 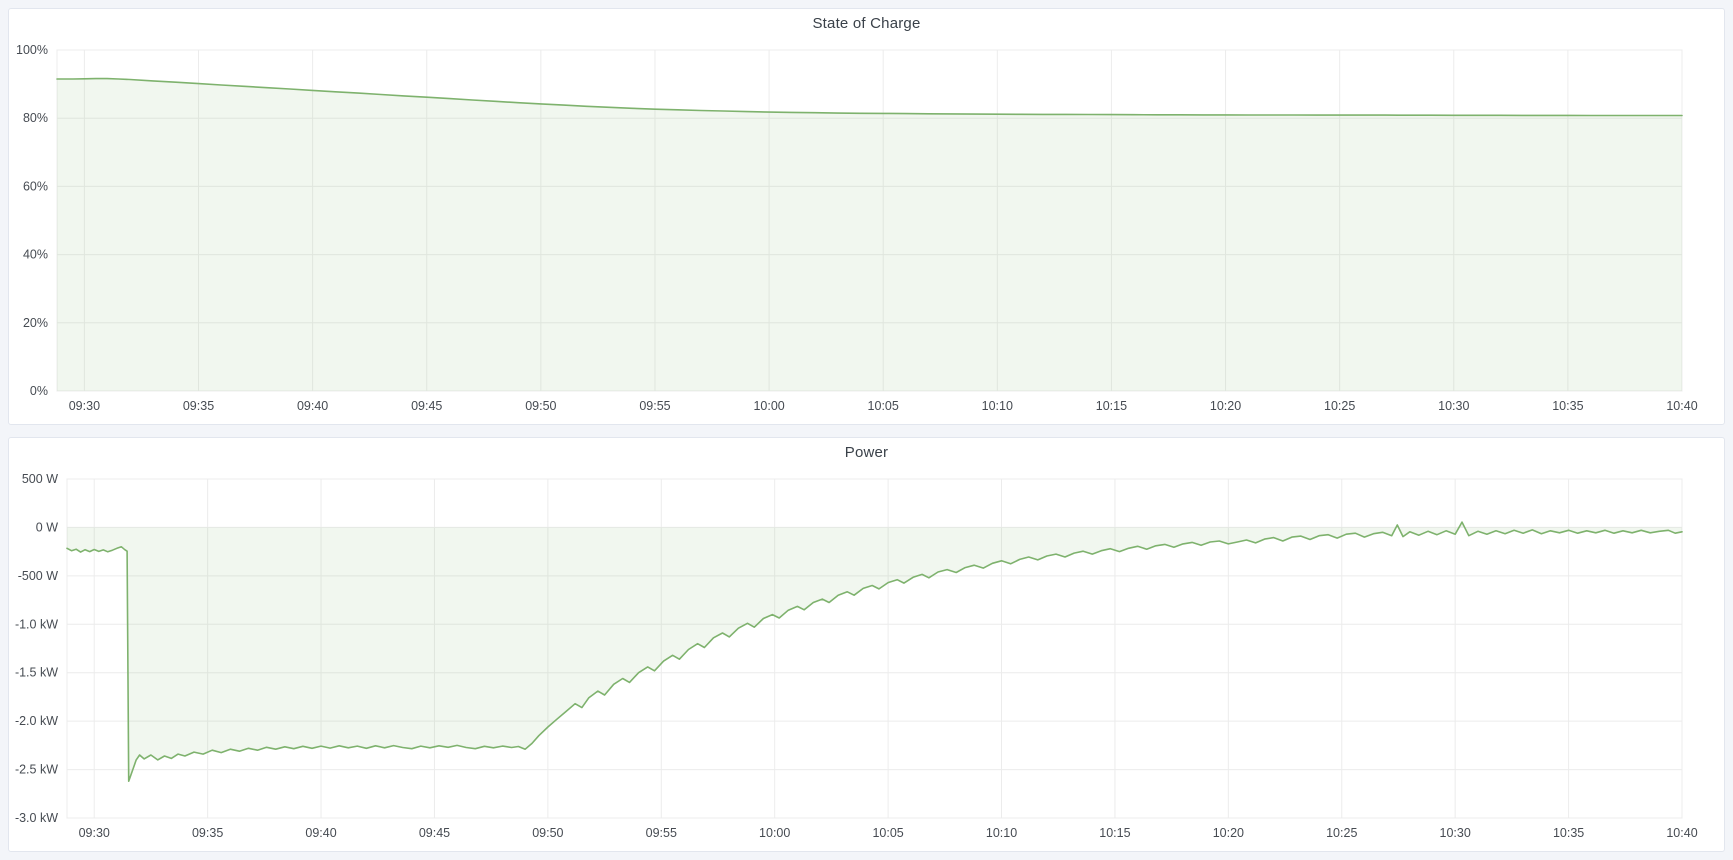 What do you see at coordinates (36, 721) in the screenshot?
I see `y-tick-label: -2.0 kW` at bounding box center [36, 721].